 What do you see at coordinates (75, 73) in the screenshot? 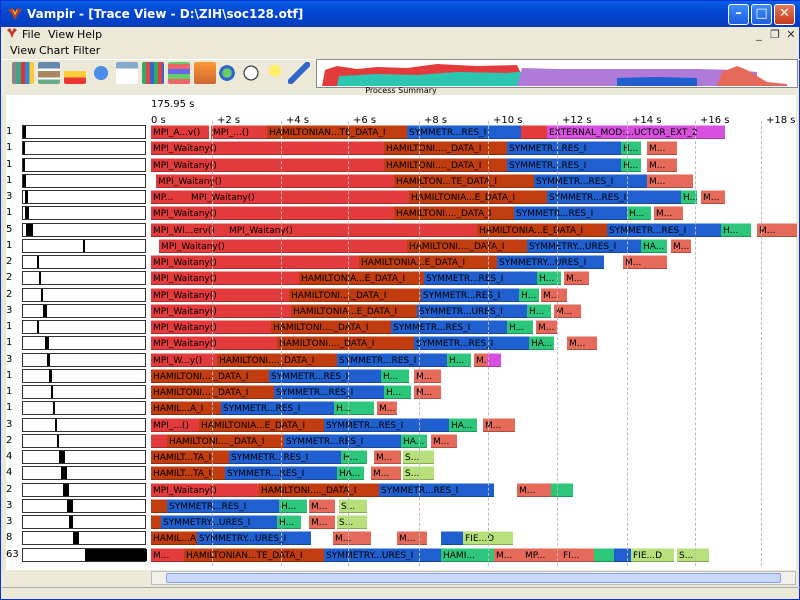
I see `counter-timeline-icon` at bounding box center [75, 73].